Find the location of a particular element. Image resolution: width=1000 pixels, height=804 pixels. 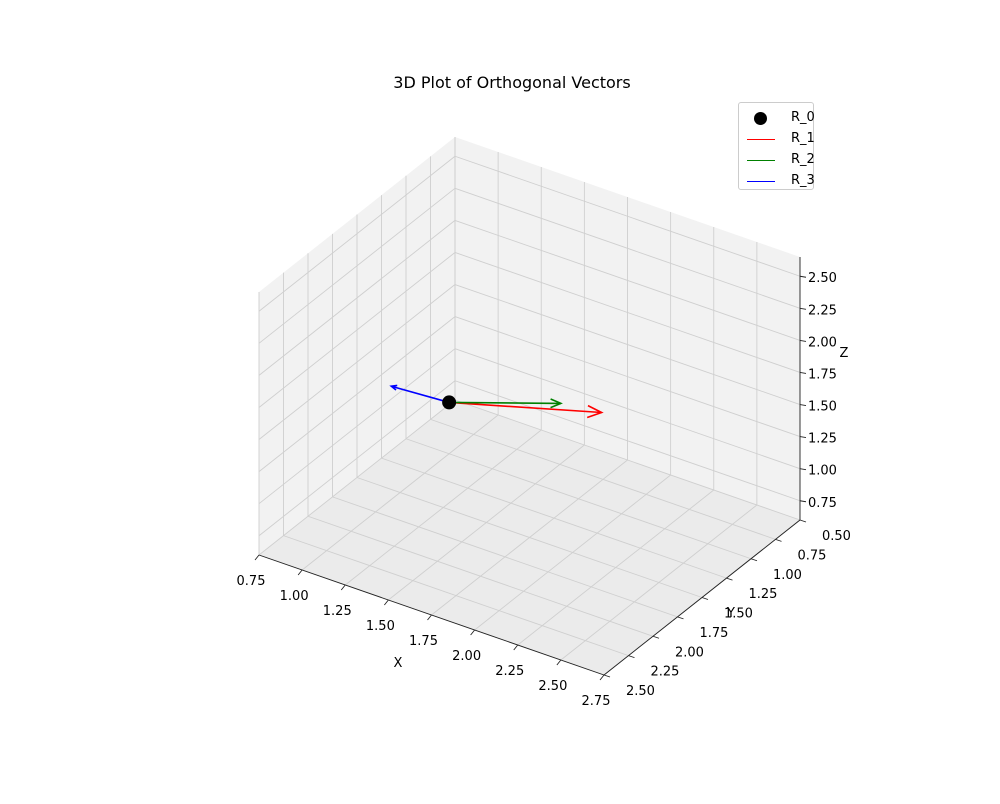

y-tick-label: 2.25 is located at coordinates (665, 672).